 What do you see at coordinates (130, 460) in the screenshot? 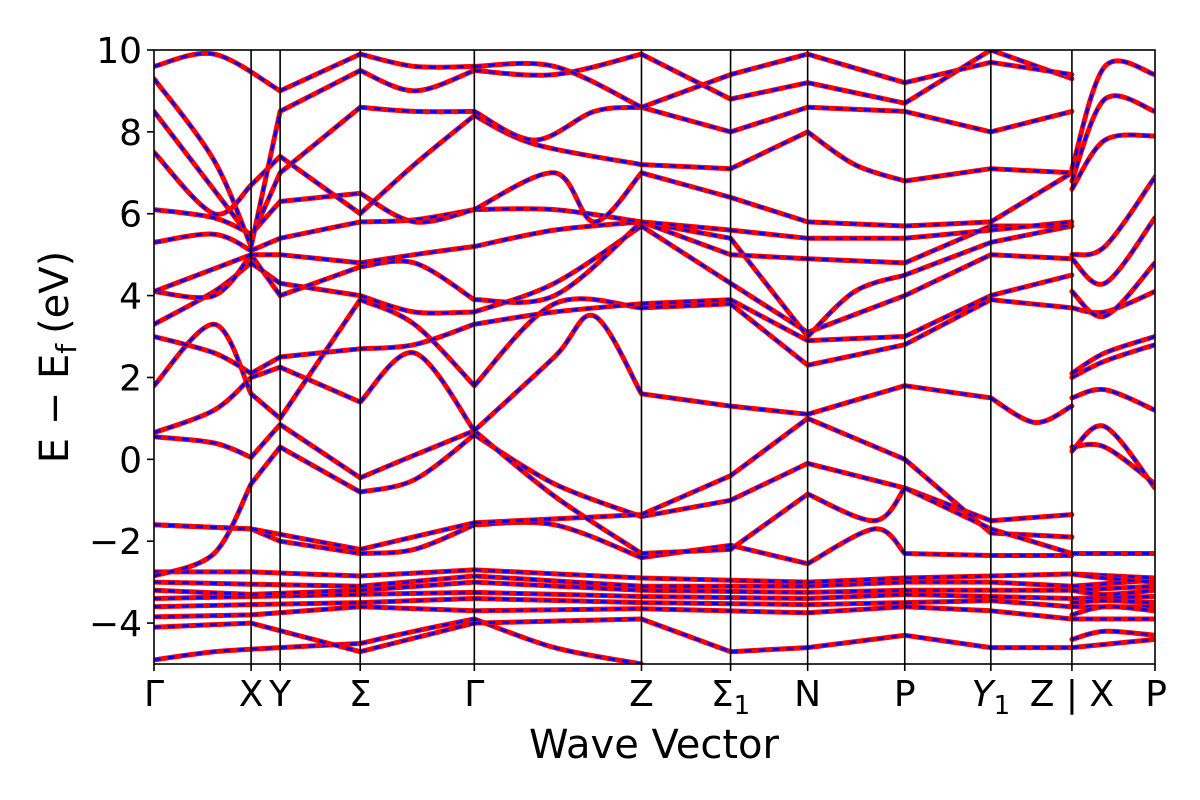
I see `y-tick-label: 0` at bounding box center [130, 460].